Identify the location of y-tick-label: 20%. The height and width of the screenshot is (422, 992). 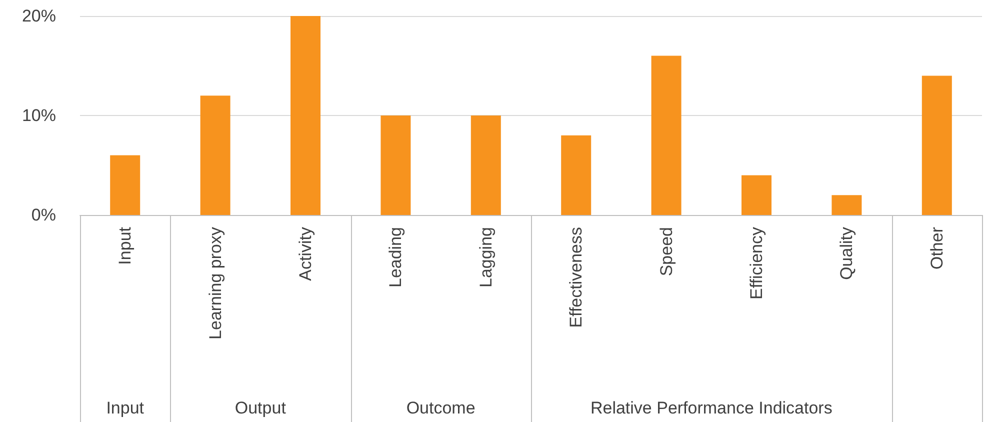
(39, 16).